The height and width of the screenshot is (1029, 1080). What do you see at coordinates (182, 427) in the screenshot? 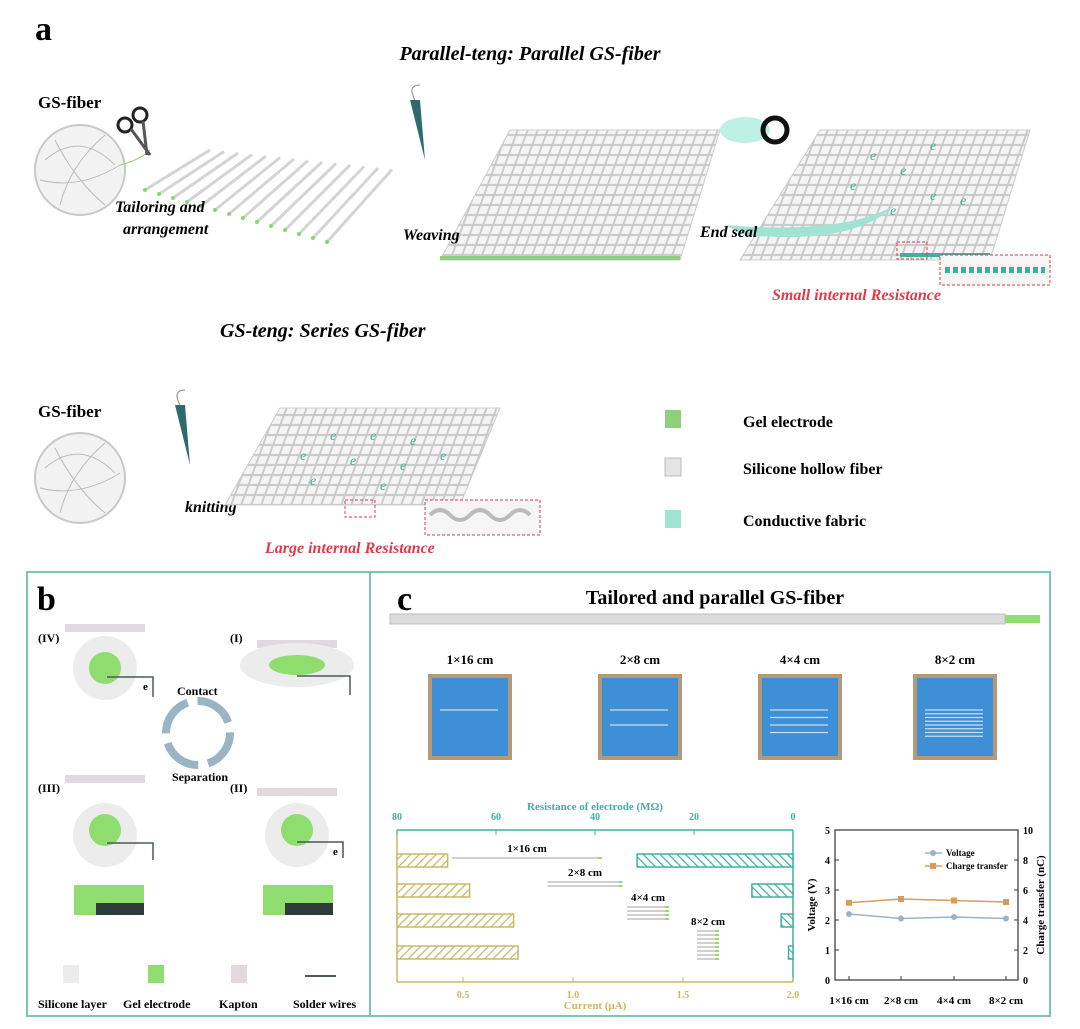
I see `needle-icon` at bounding box center [182, 427].